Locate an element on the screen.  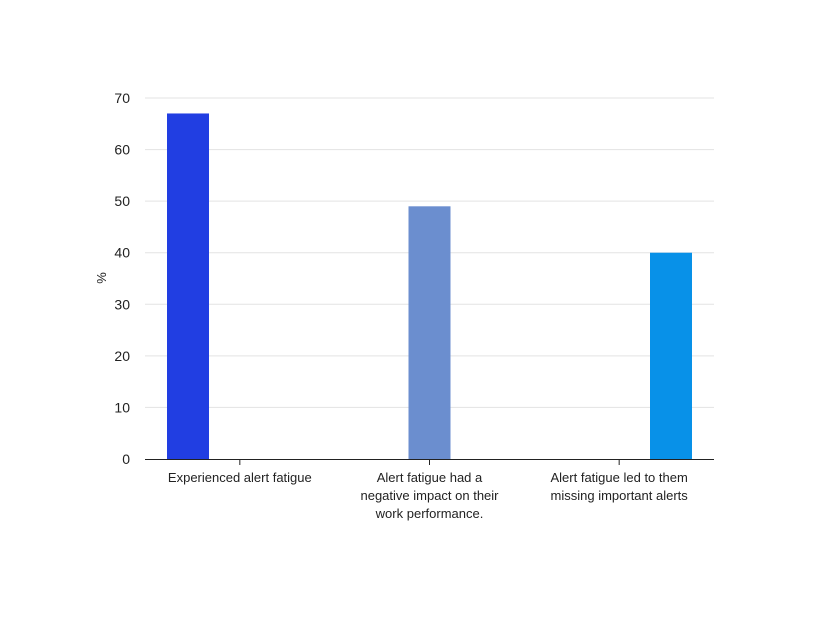
y-tick-label: 40 is located at coordinates (122, 253).